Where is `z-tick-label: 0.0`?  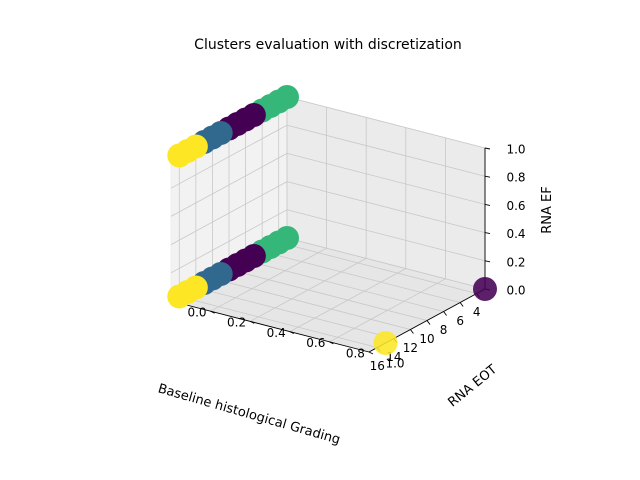
z-tick-label: 0.0 is located at coordinates (515, 291).